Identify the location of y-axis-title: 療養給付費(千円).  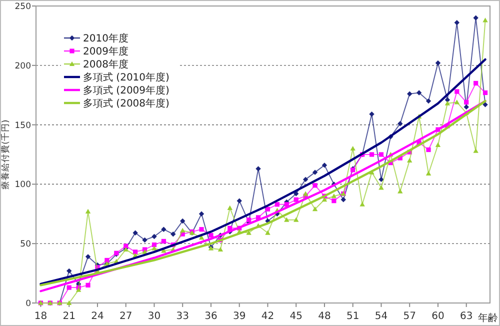
(5, 155).